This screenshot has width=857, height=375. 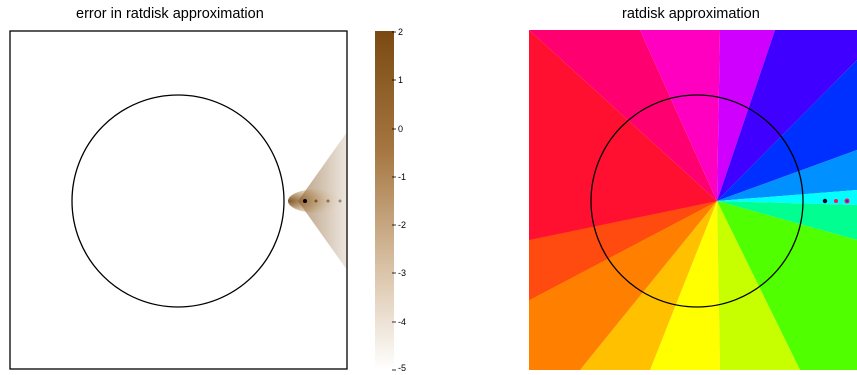 I want to click on colorbar-tick-label: 2, so click(x=401, y=32).